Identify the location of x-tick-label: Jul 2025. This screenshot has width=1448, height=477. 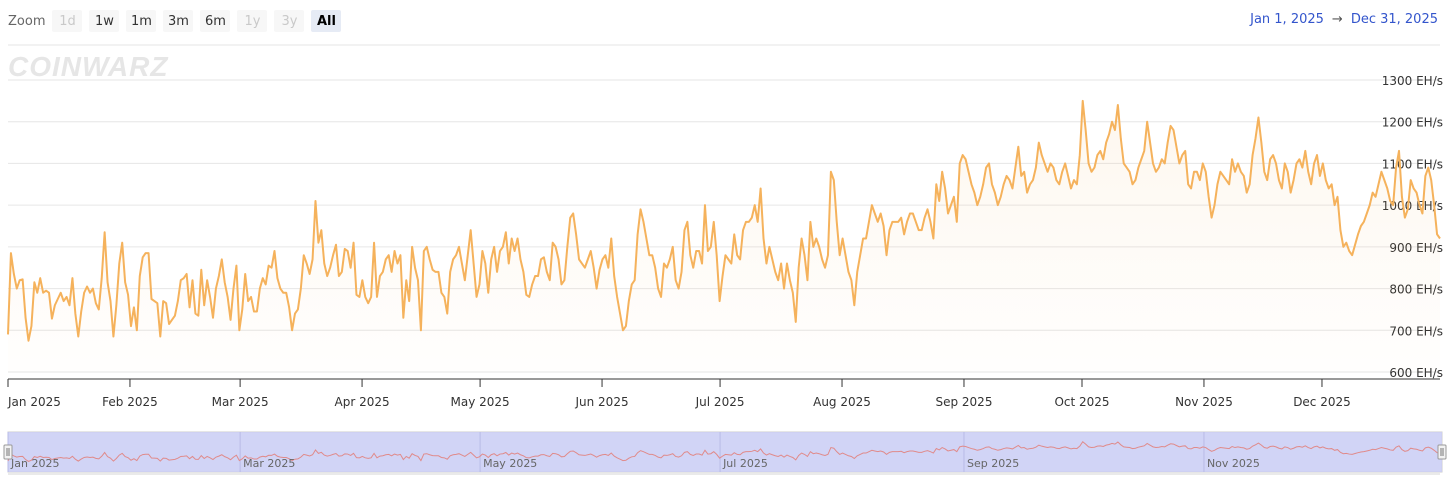
(720, 402).